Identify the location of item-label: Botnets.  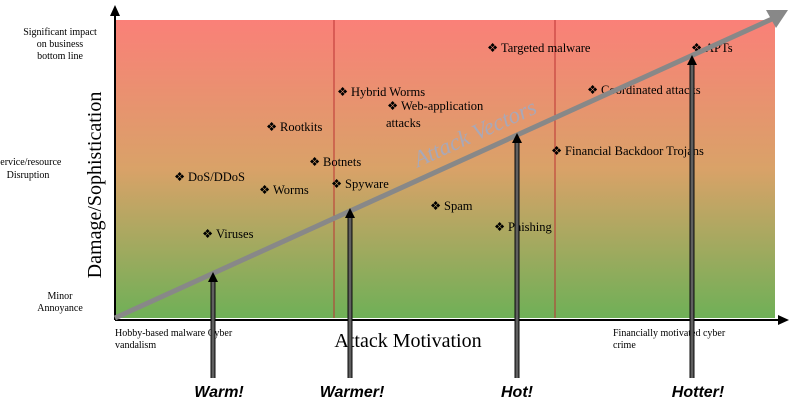
(342, 162).